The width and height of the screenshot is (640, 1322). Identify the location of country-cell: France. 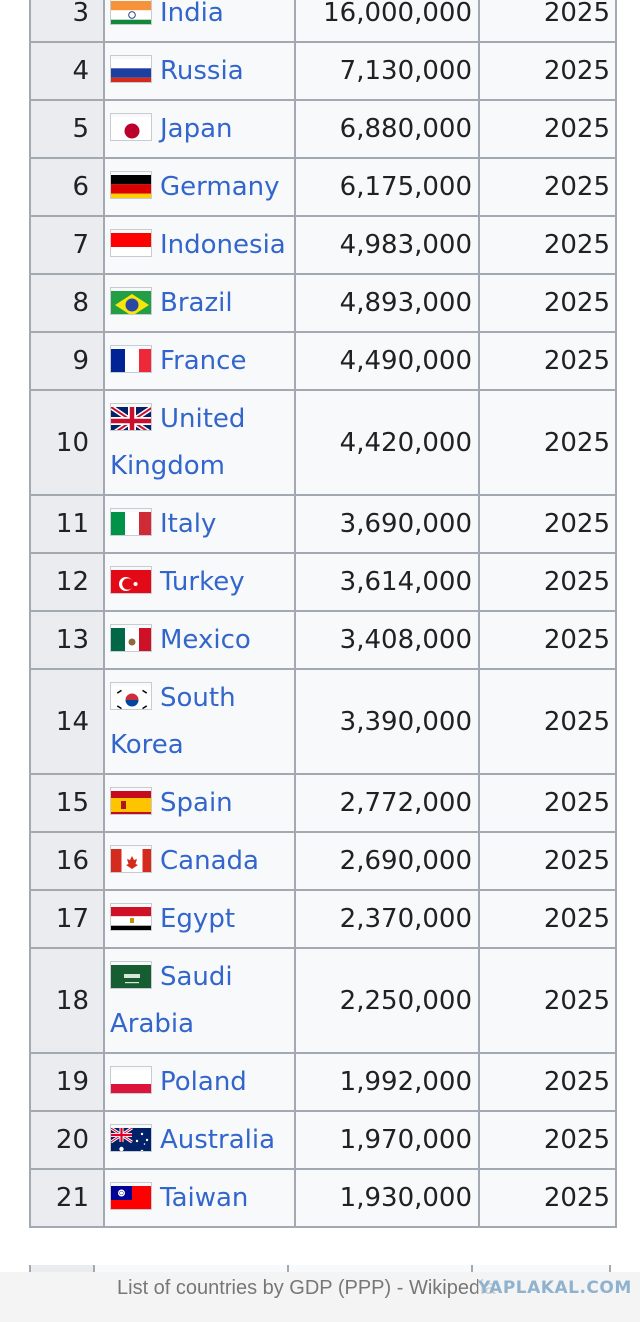
(199, 361).